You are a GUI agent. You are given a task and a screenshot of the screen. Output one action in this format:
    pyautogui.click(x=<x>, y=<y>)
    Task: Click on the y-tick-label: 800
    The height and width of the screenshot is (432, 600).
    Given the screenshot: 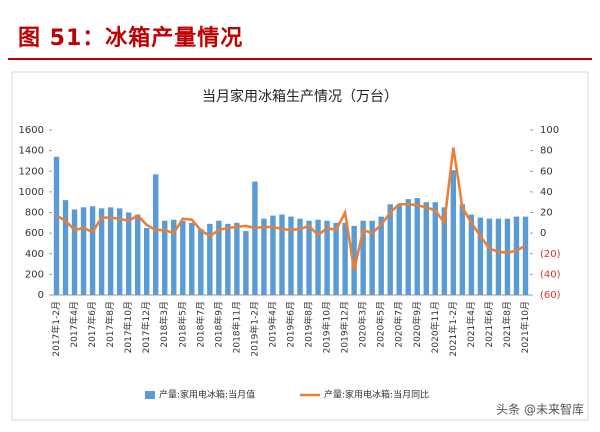 What is the action you would take?
    pyautogui.click(x=34, y=213)
    